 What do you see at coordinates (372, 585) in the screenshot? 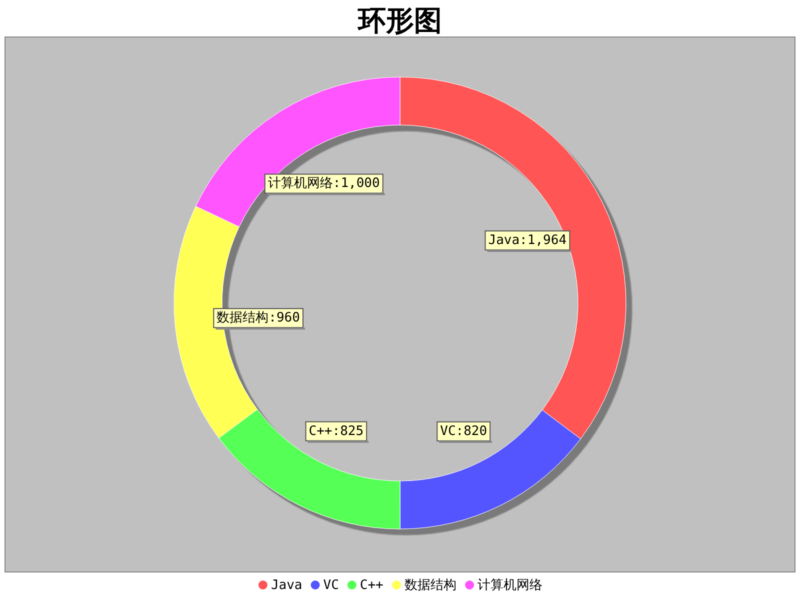
I see `legend-label: C++` at bounding box center [372, 585].